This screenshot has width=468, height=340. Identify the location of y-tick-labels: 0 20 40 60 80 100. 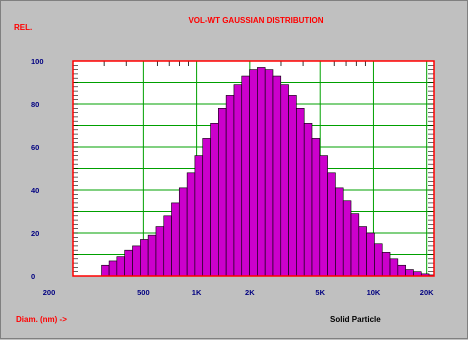
(37, 169).